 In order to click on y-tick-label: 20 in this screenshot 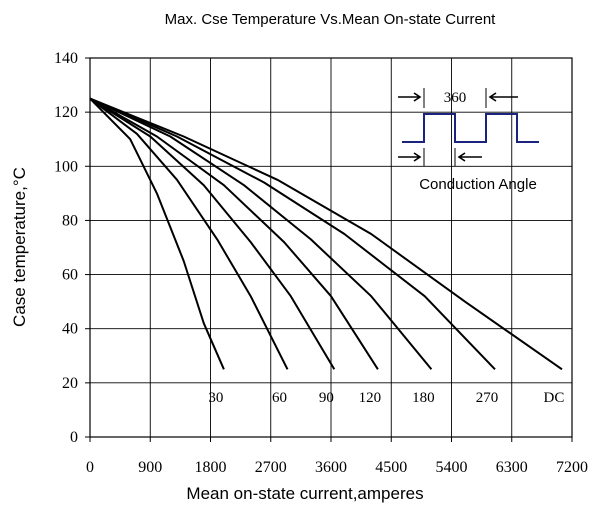, I will do `click(70, 383)`.